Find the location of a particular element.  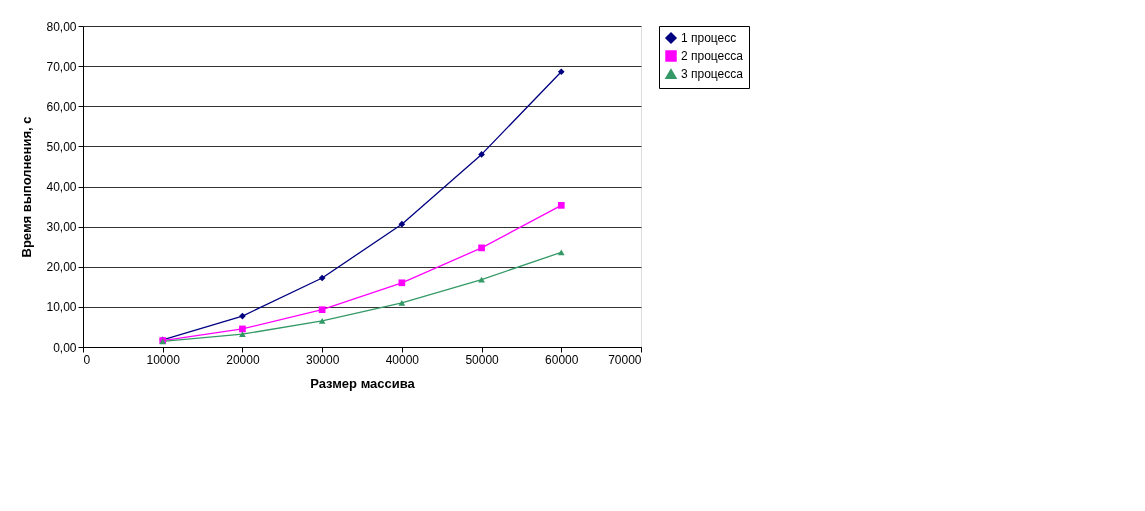

y-tick-label: 10,00 is located at coordinates (61, 307).